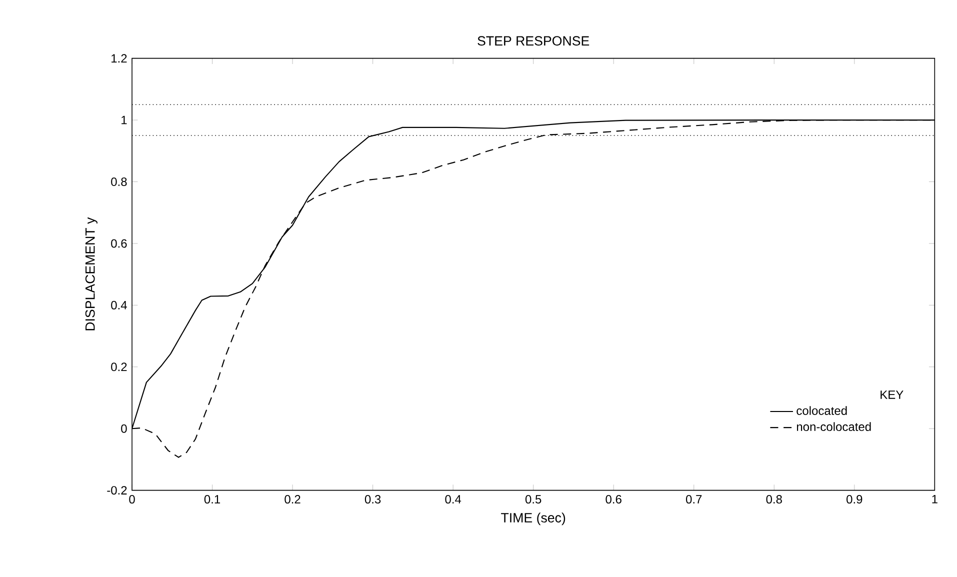 Image resolution: width=957 pixels, height=577 pixels. What do you see at coordinates (117, 490) in the screenshot?
I see `y-tick-label: -0.2` at bounding box center [117, 490].